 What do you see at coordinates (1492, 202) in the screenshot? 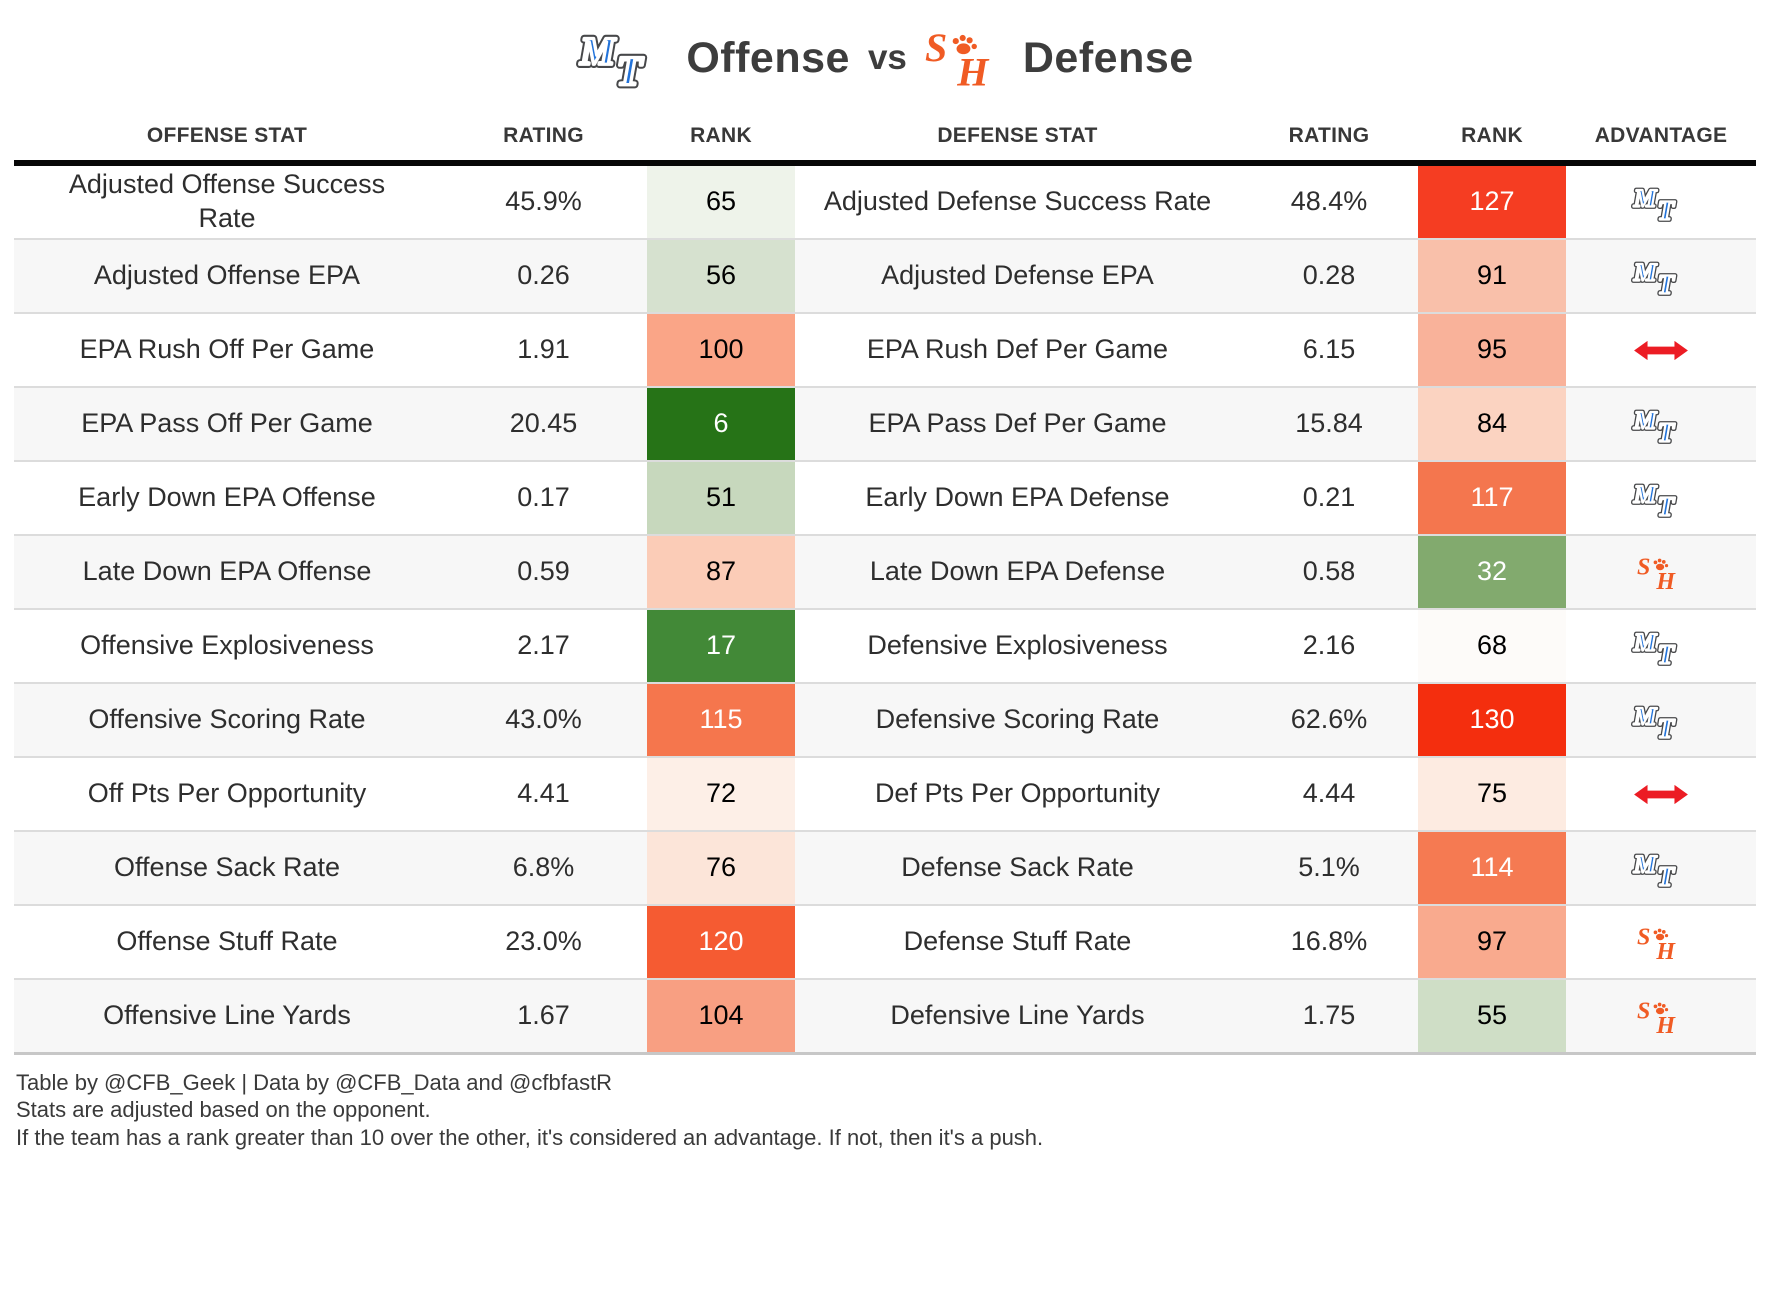
I see `defense-rank-badge: 127` at bounding box center [1492, 202].